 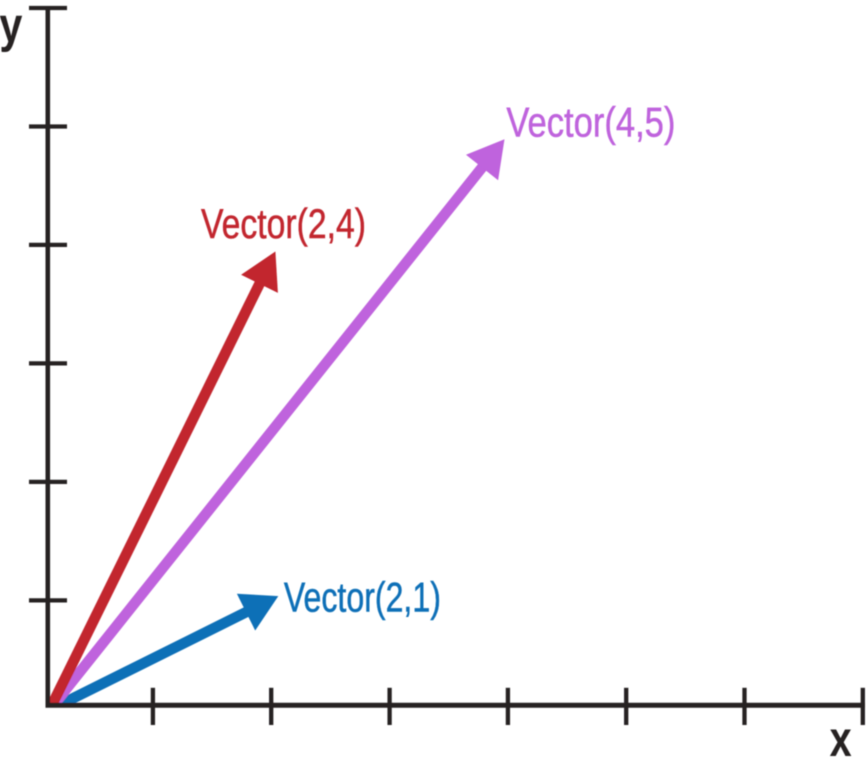 What do you see at coordinates (841, 739) in the screenshot?
I see `svg-text: x` at bounding box center [841, 739].